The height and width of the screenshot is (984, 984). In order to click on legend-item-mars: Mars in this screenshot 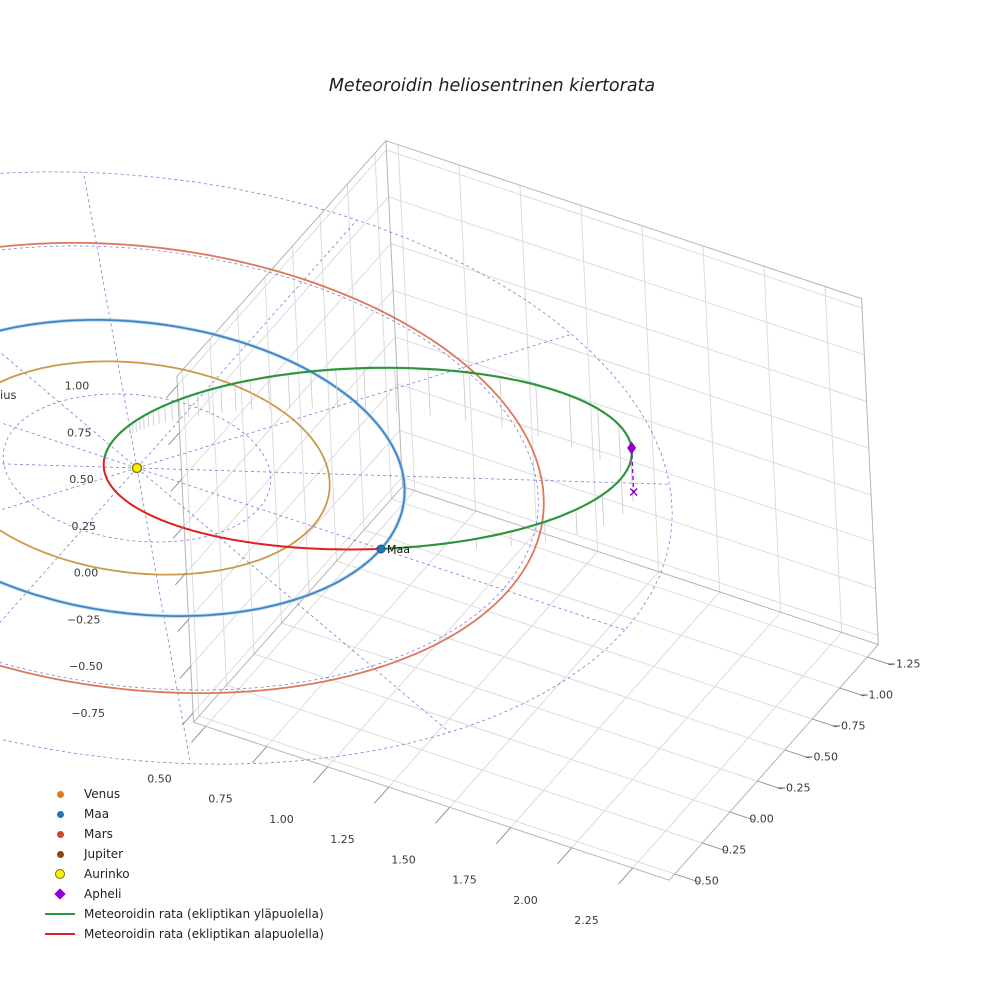, I will do `click(181, 834)`.